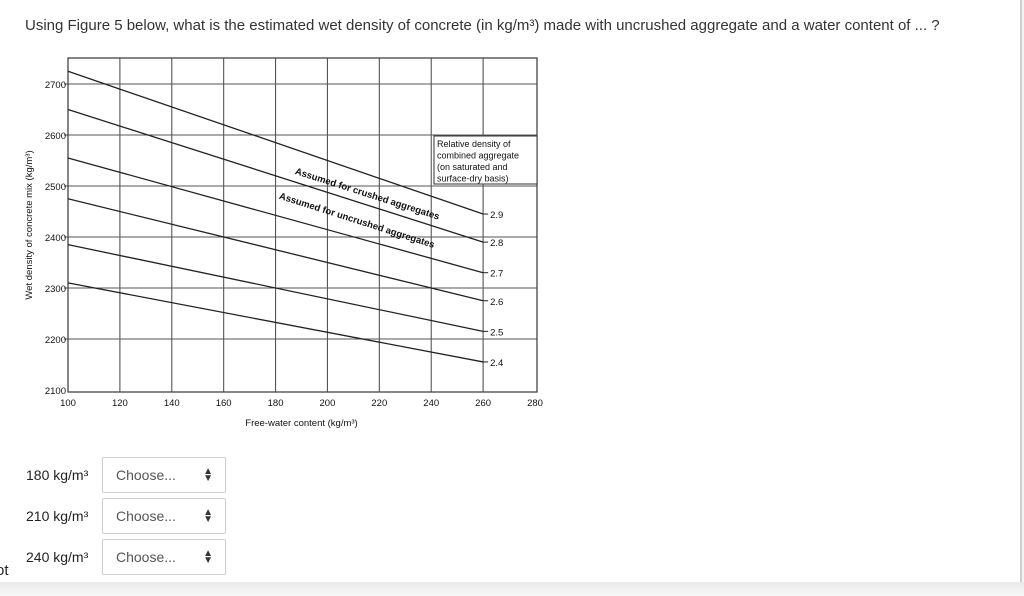  Describe the element at coordinates (57, 475) in the screenshot. I see `row-label: 180 kg/m³` at that location.